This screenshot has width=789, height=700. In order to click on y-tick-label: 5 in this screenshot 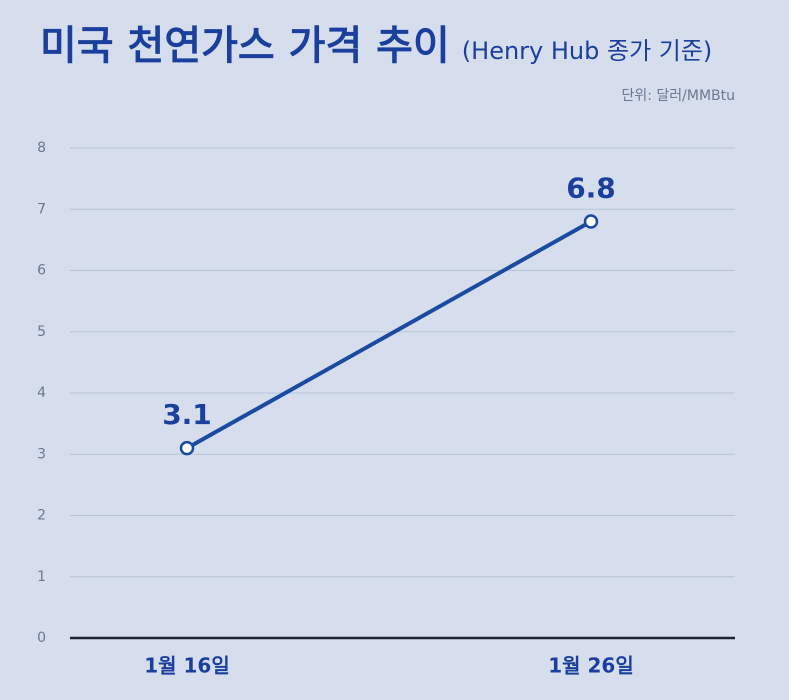, I will do `click(41, 332)`.